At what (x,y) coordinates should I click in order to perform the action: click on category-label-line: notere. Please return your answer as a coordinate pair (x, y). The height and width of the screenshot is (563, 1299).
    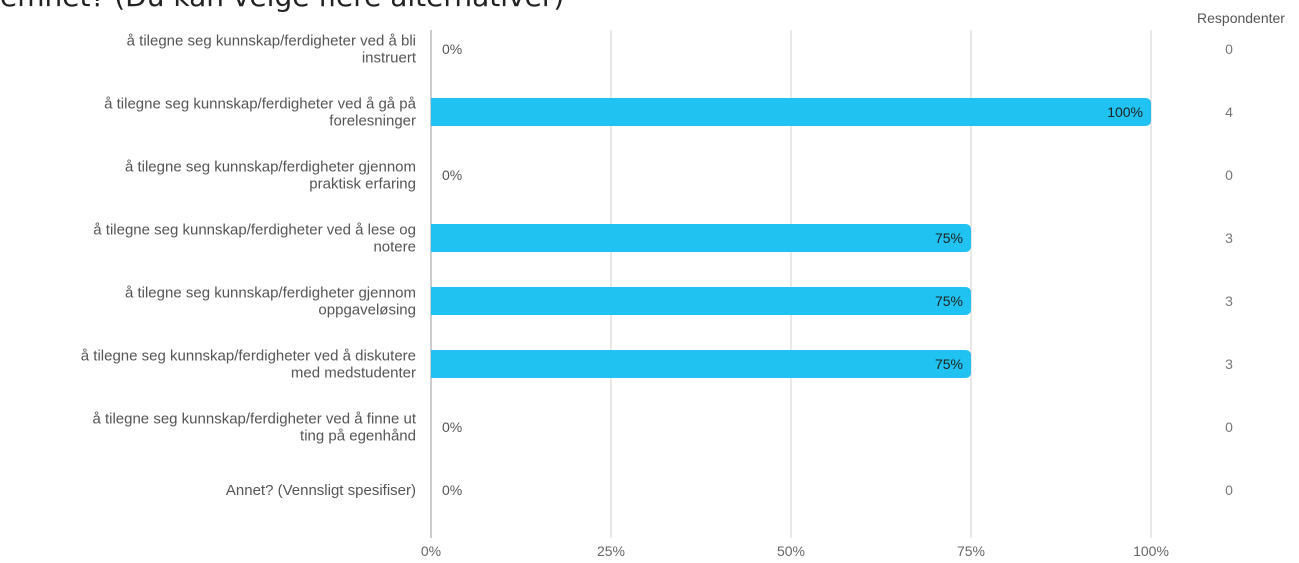
    Looking at the image, I should click on (394, 247).